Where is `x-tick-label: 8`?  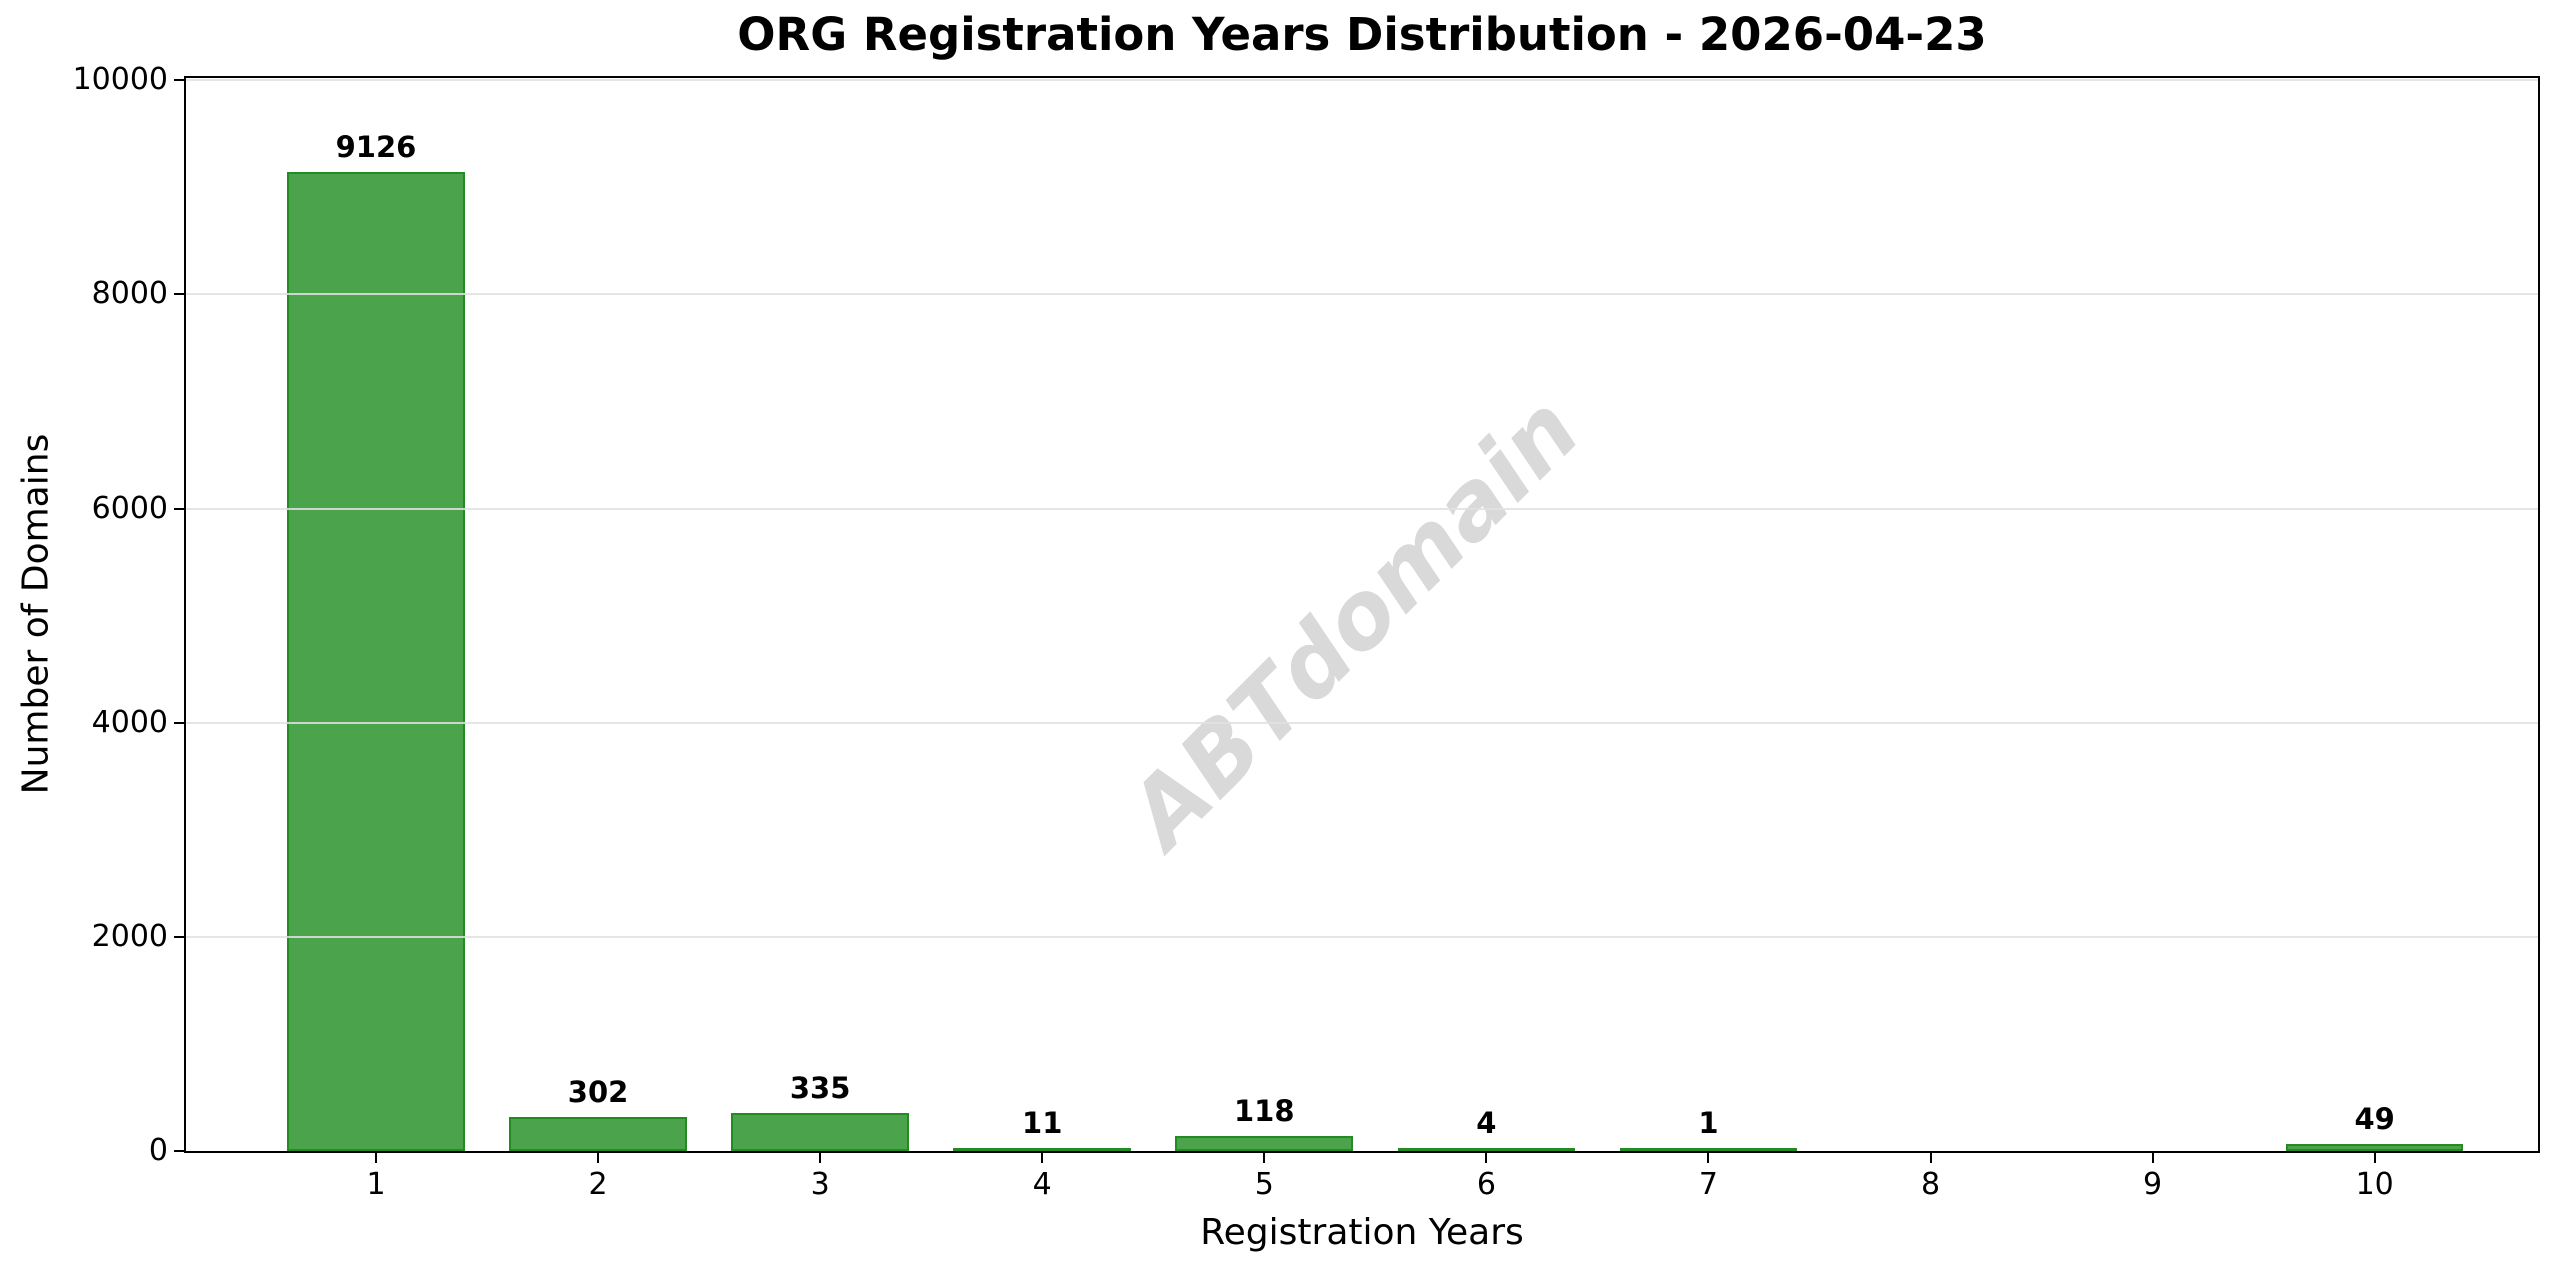 x-tick-label: 8 is located at coordinates (1930, 1184).